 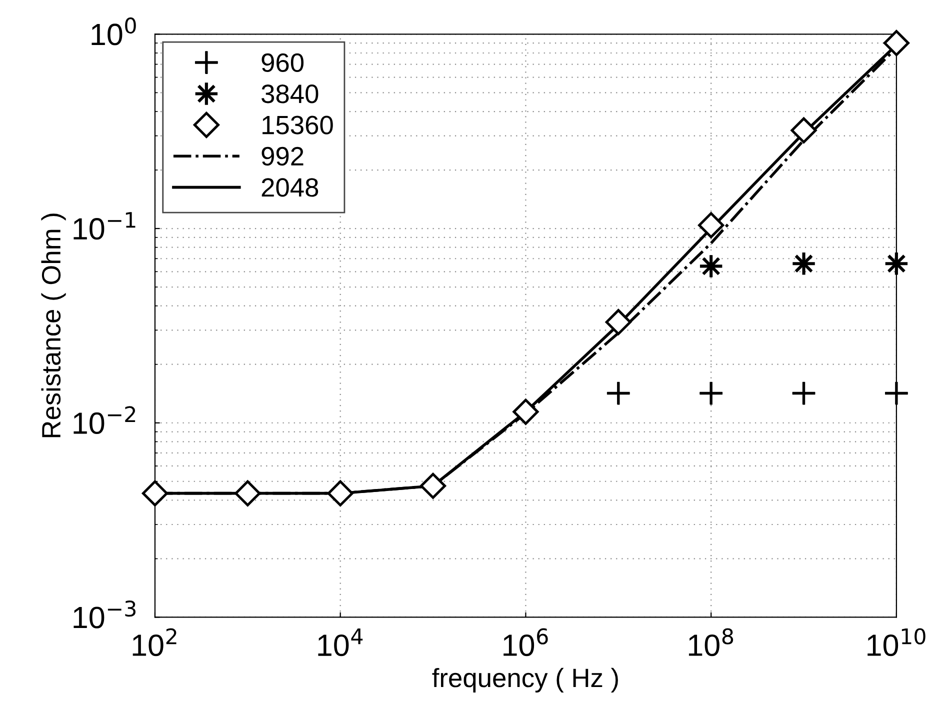 I want to click on x-tick-label: 10$^{10}$, so click(x=897, y=642).